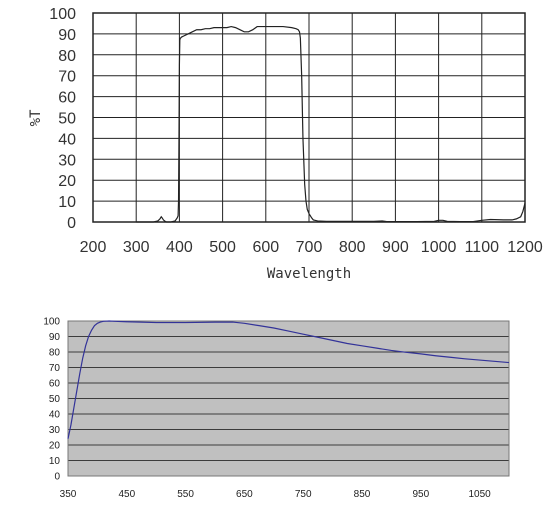 This screenshot has width=550, height=509. What do you see at coordinates (244, 494) in the screenshot?
I see `x-tick-label: 650` at bounding box center [244, 494].